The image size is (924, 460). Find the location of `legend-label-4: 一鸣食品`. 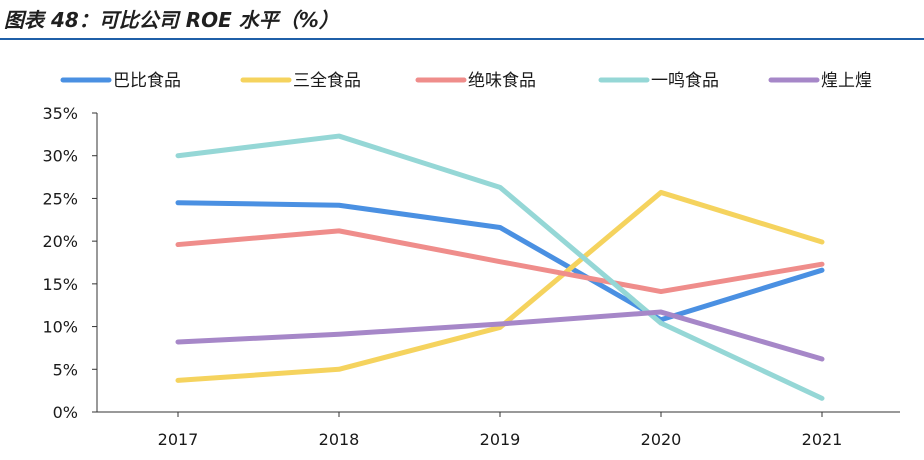

legend-label-4: 一鸣食品 is located at coordinates (685, 81).